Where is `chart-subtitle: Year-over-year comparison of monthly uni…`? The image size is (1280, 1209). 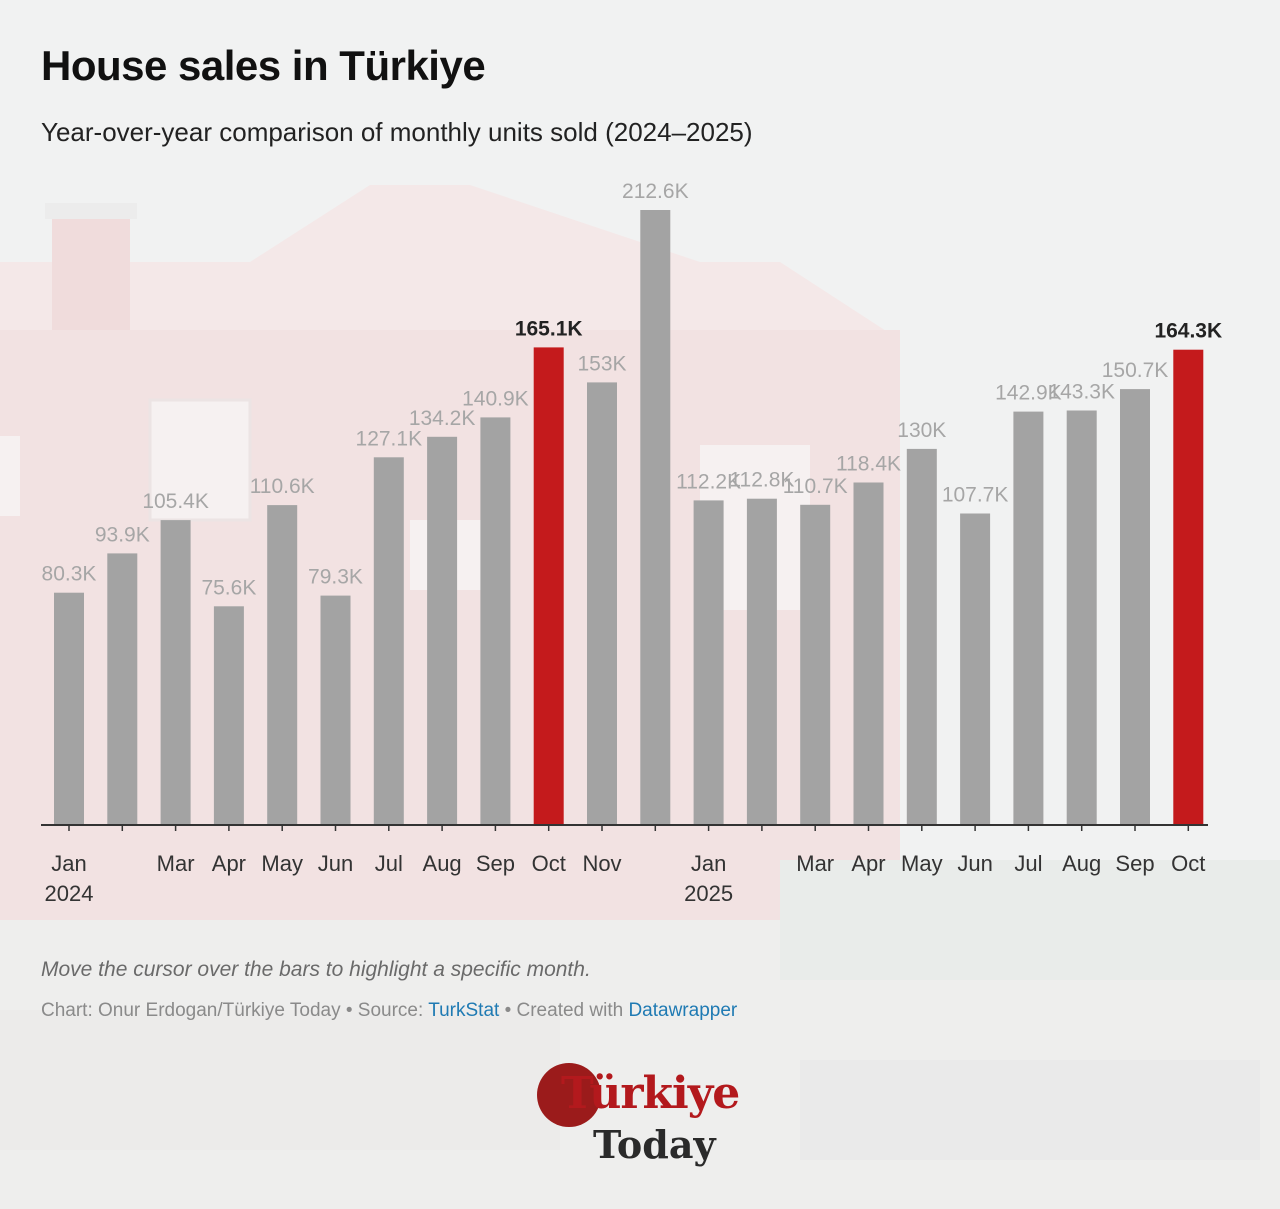
chart-subtitle: Year-over-year comparison of monthly uni… is located at coordinates (397, 132).